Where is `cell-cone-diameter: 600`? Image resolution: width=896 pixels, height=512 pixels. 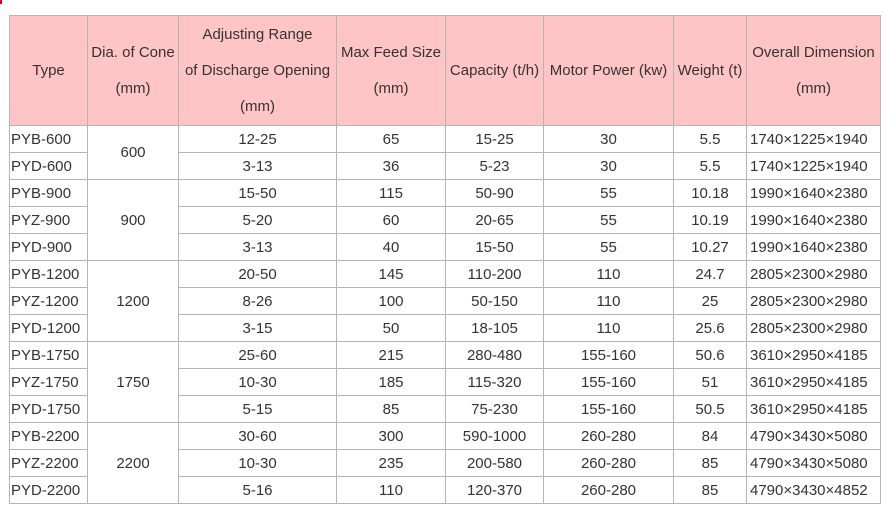
cell-cone-diameter: 600 is located at coordinates (133, 152).